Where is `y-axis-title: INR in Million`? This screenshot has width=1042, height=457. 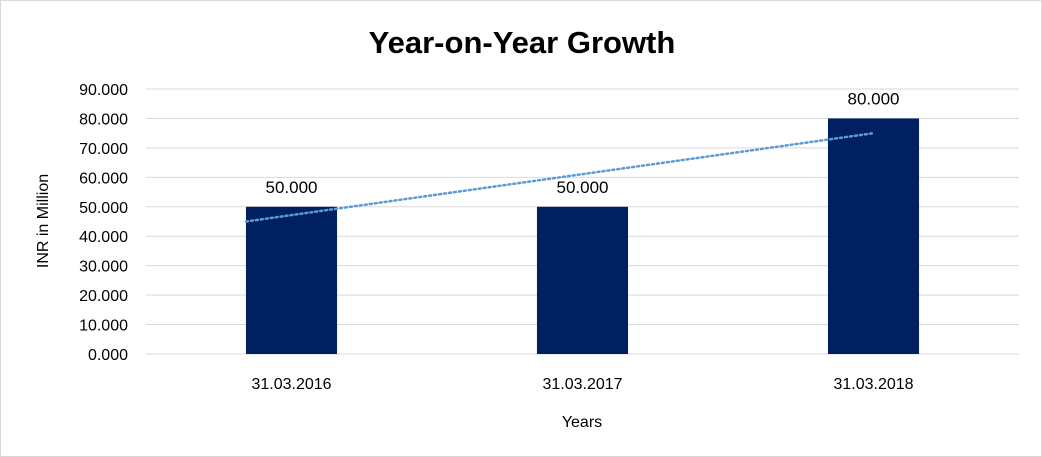
y-axis-title: INR in Million is located at coordinates (43, 221).